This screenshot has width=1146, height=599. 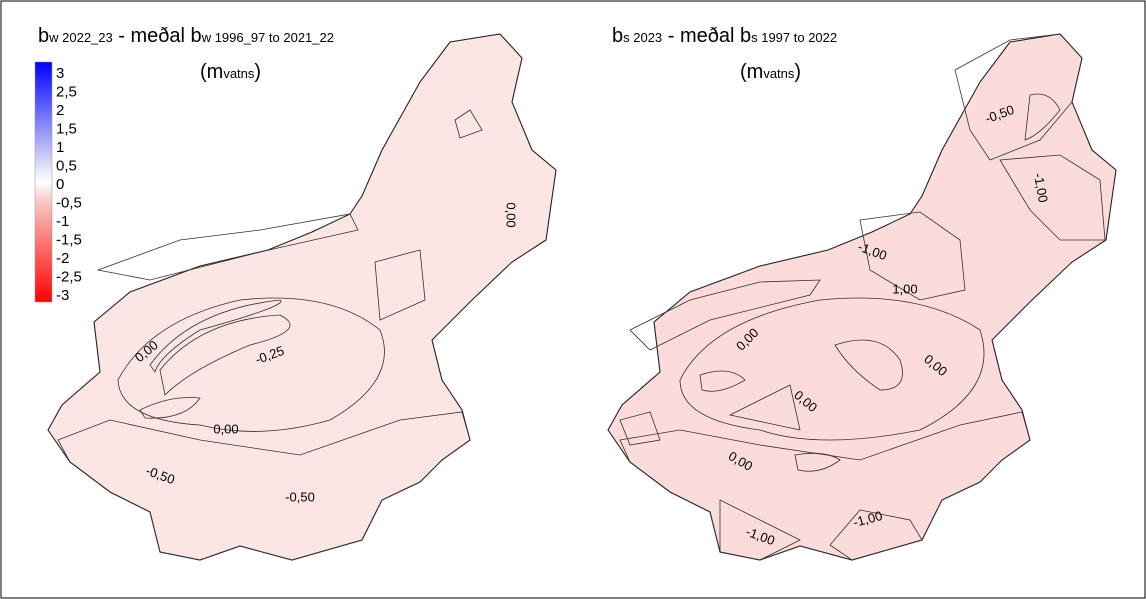 What do you see at coordinates (794, 37) in the screenshot?
I see `title-part: s 1997 to 2022` at bounding box center [794, 37].